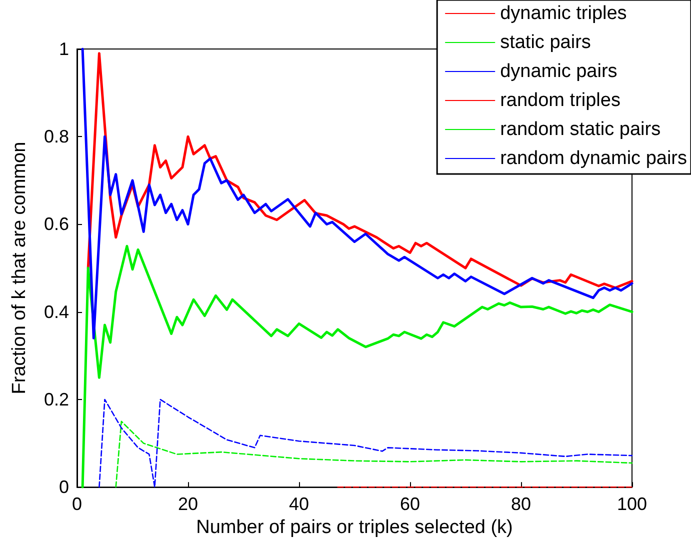 Image resolution: width=691 pixels, height=542 pixels. Describe the element at coordinates (594, 158) in the screenshot. I see `legend-label: random dynamic pairs` at that location.